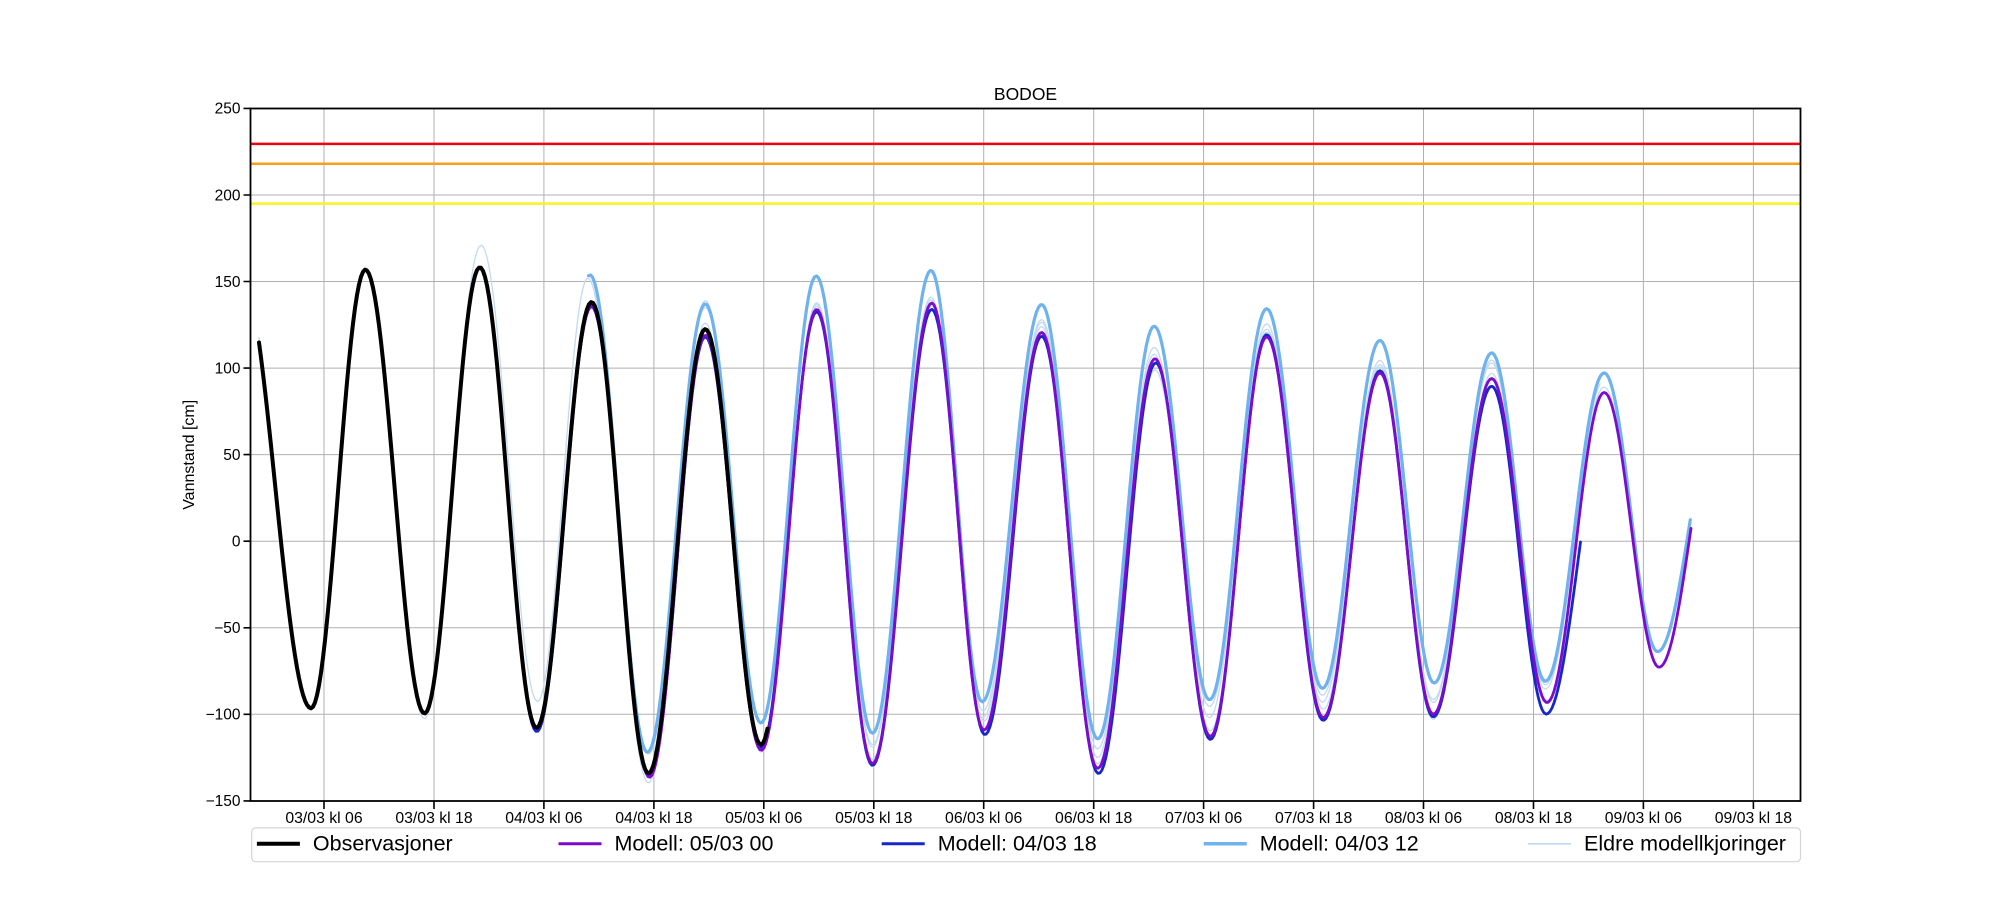 The image size is (2000, 905). Describe the element at coordinates (1094, 818) in the screenshot. I see `svg-text: 06/03 kl 18` at that location.